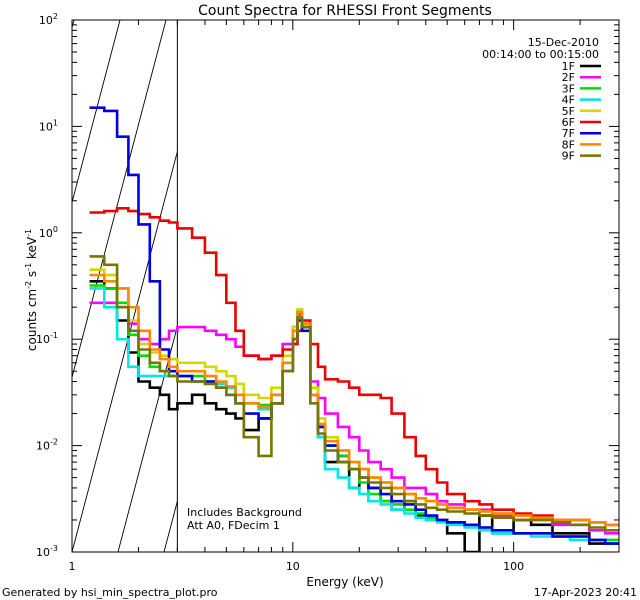 The image size is (640, 600). What do you see at coordinates (47, 551) in the screenshot?
I see `y-tick-label: 10⁻³` at bounding box center [47, 551].